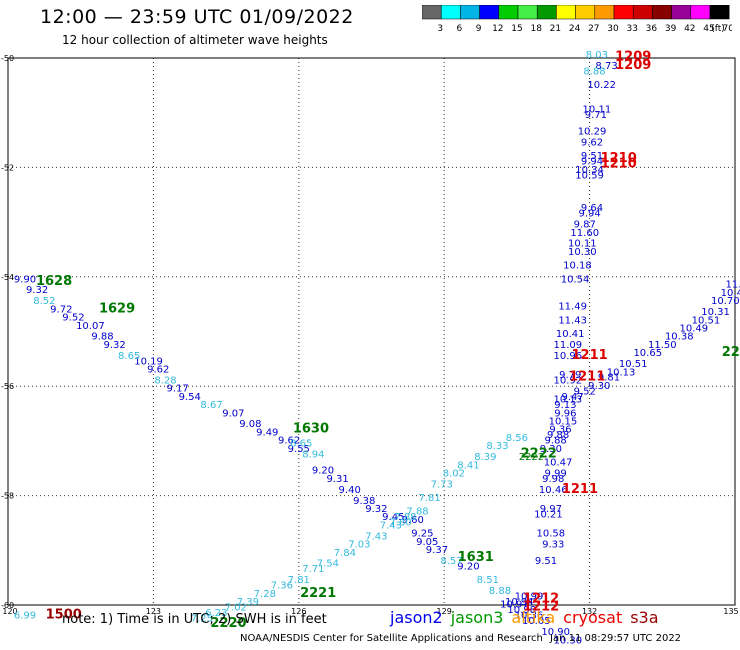  What do you see at coordinates (606, 66) in the screenshot?
I see `wave-height-label: 8.73` at bounding box center [606, 66].